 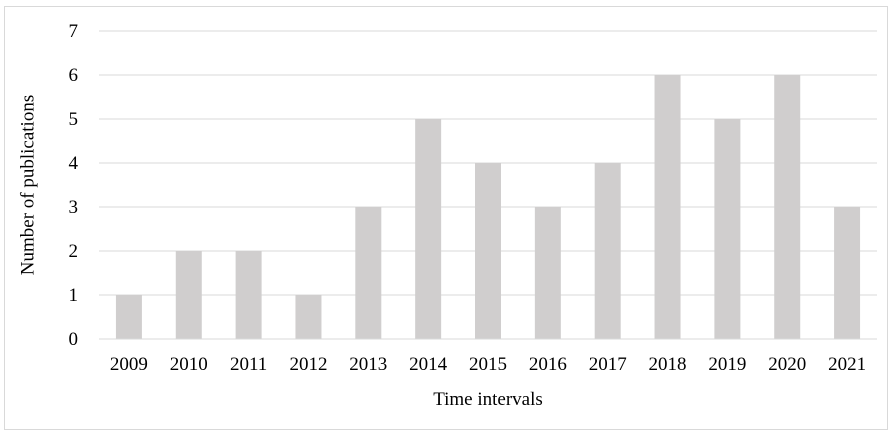 I want to click on y-tick-label: 7, so click(x=74, y=31).